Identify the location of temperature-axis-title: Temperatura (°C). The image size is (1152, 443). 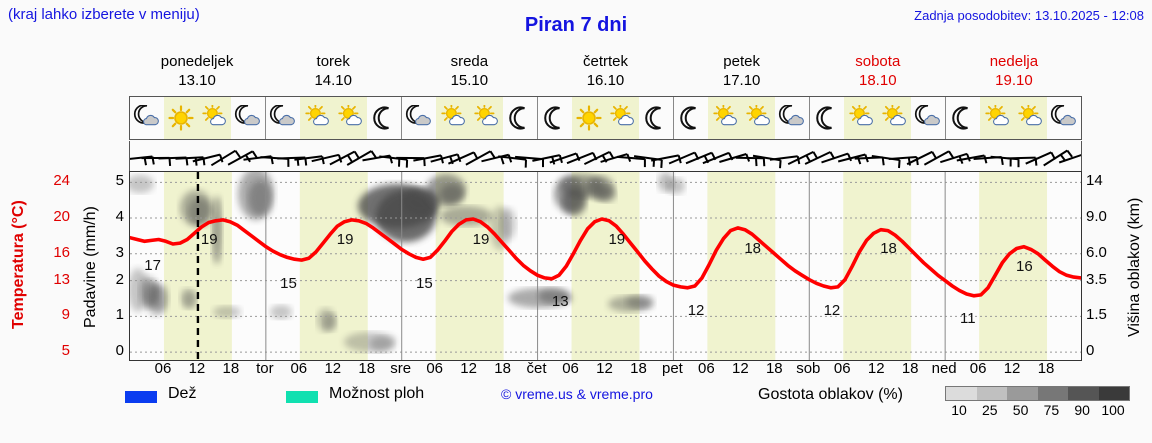
(18, 265).